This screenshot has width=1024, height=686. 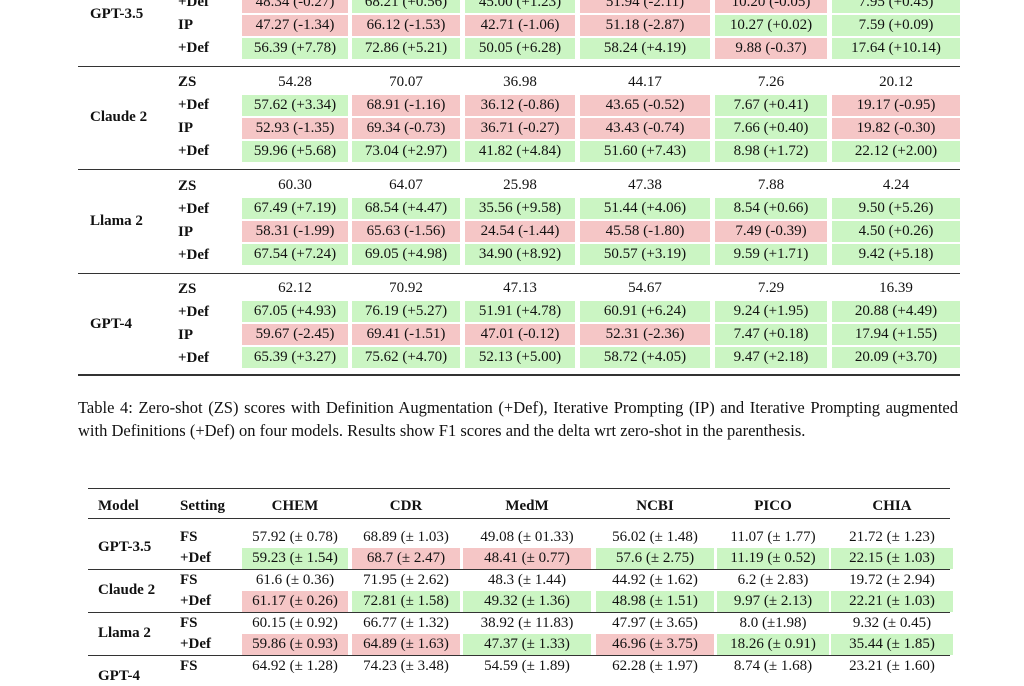 I want to click on score-cell: 22.21 (± 1.03), so click(x=892, y=601).